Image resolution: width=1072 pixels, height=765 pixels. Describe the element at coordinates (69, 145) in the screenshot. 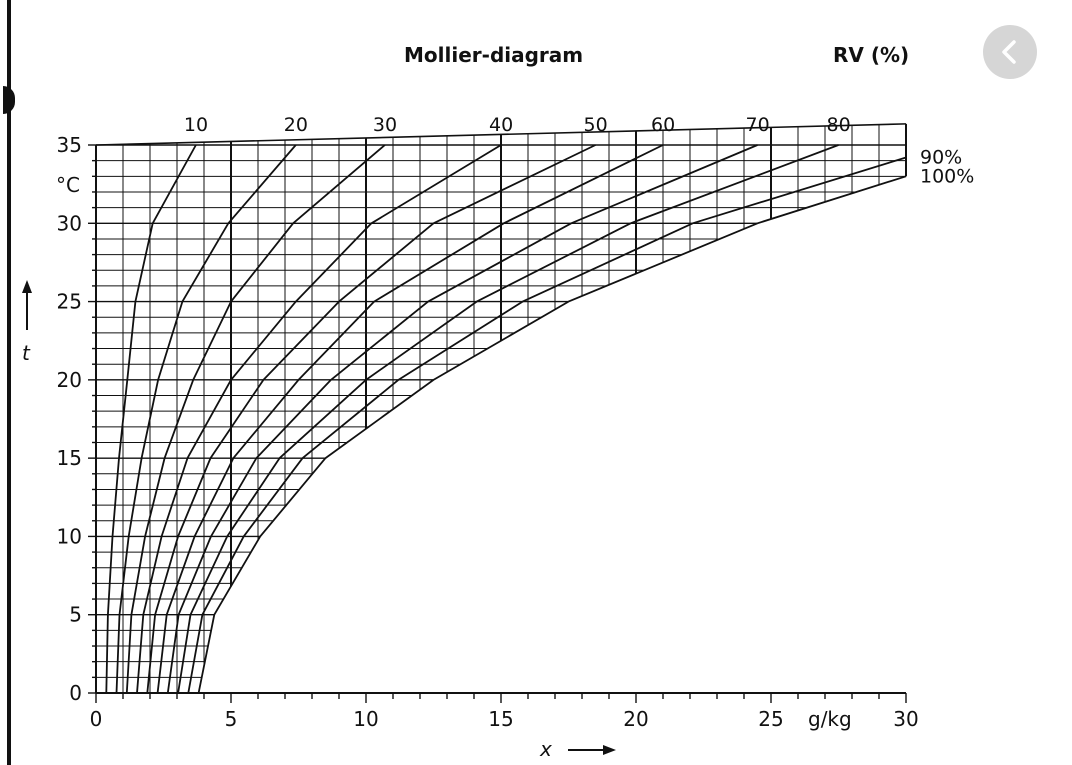

I see `y-tick-label: 35` at that location.